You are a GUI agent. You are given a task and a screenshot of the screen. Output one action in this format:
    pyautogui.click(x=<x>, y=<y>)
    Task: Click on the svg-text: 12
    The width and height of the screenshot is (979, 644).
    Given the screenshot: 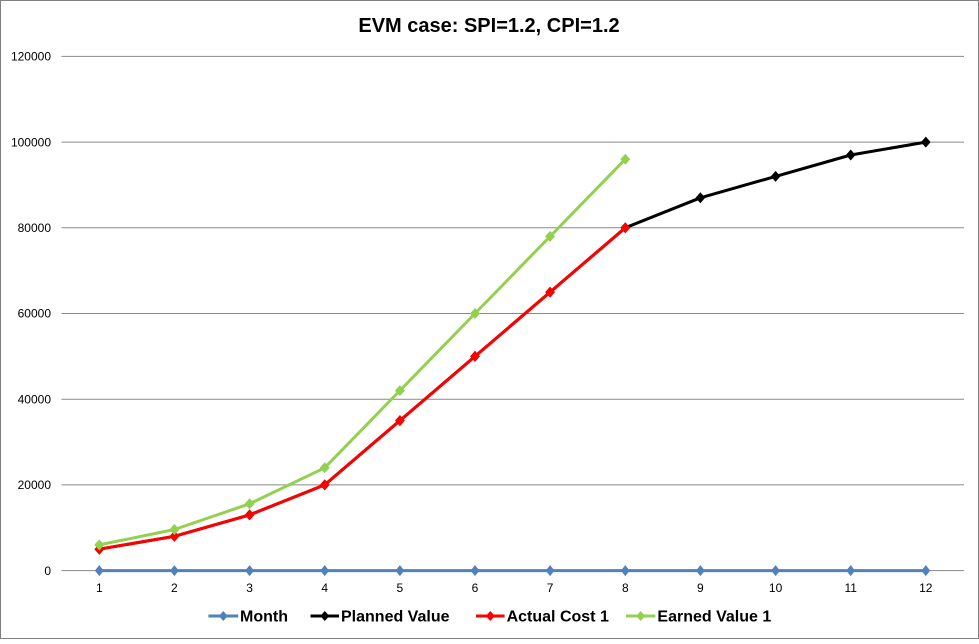 What is the action you would take?
    pyautogui.click(x=926, y=588)
    